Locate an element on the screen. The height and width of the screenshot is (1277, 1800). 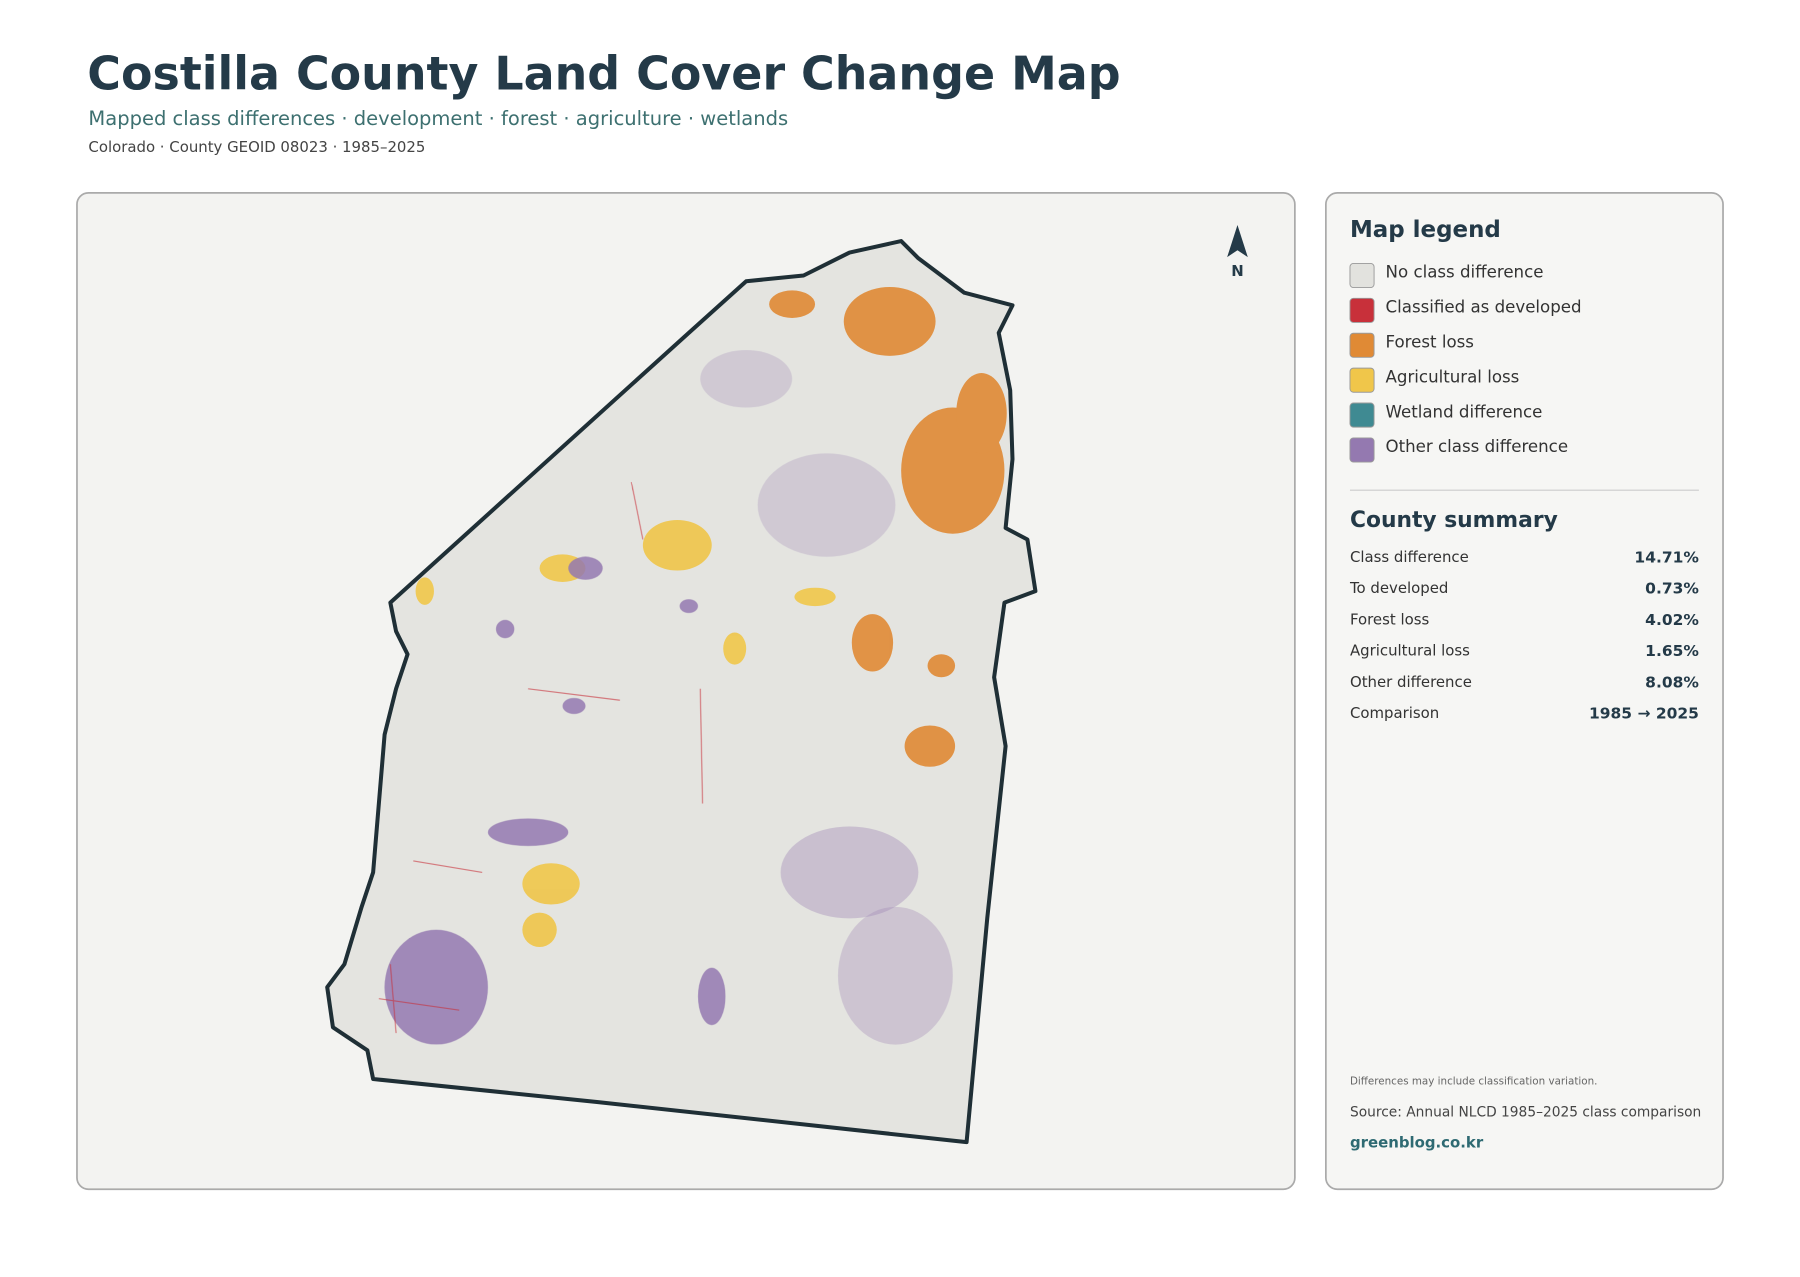
site-link: greenblog.co.kr is located at coordinates (1417, 1142).